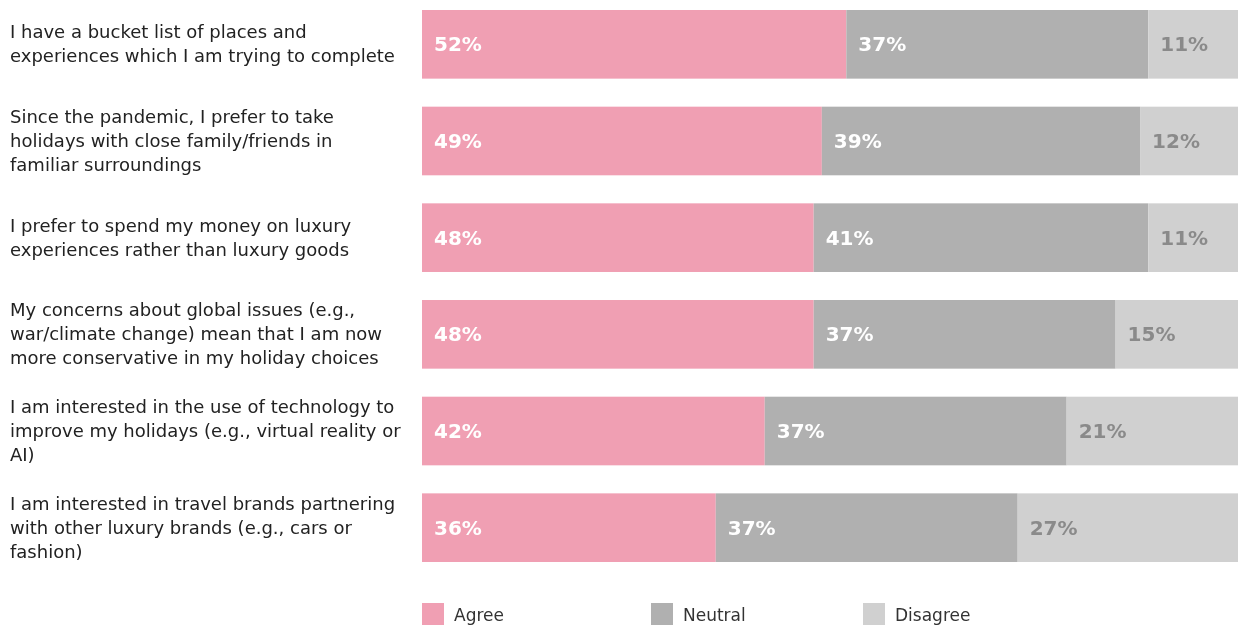  I want to click on data-label: 21%, so click(1102, 431).